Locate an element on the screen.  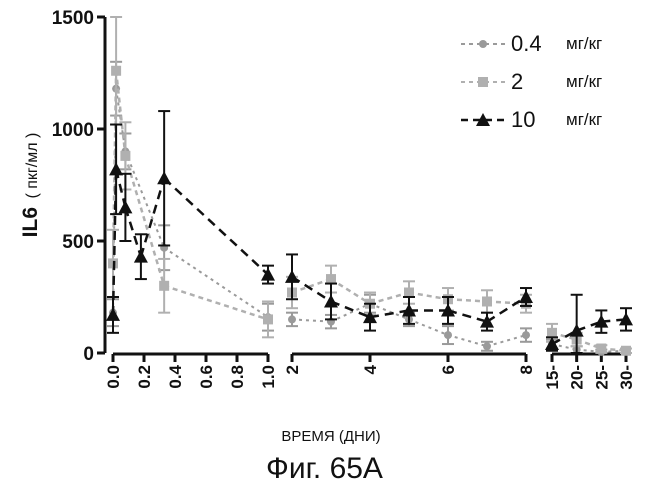
x-tick-label: 8 is located at coordinates (526, 369).